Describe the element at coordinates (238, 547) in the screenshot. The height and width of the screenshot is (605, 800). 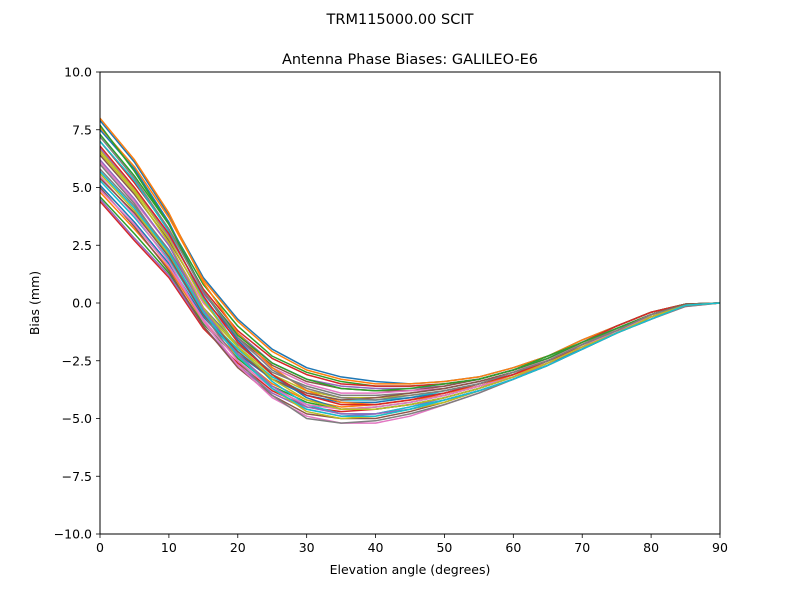
I see `x-tick-label: 20` at that location.